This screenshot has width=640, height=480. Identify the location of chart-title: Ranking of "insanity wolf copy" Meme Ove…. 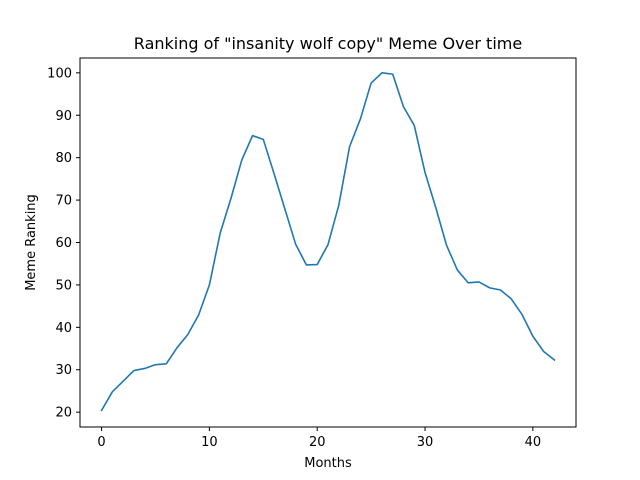
(328, 43).